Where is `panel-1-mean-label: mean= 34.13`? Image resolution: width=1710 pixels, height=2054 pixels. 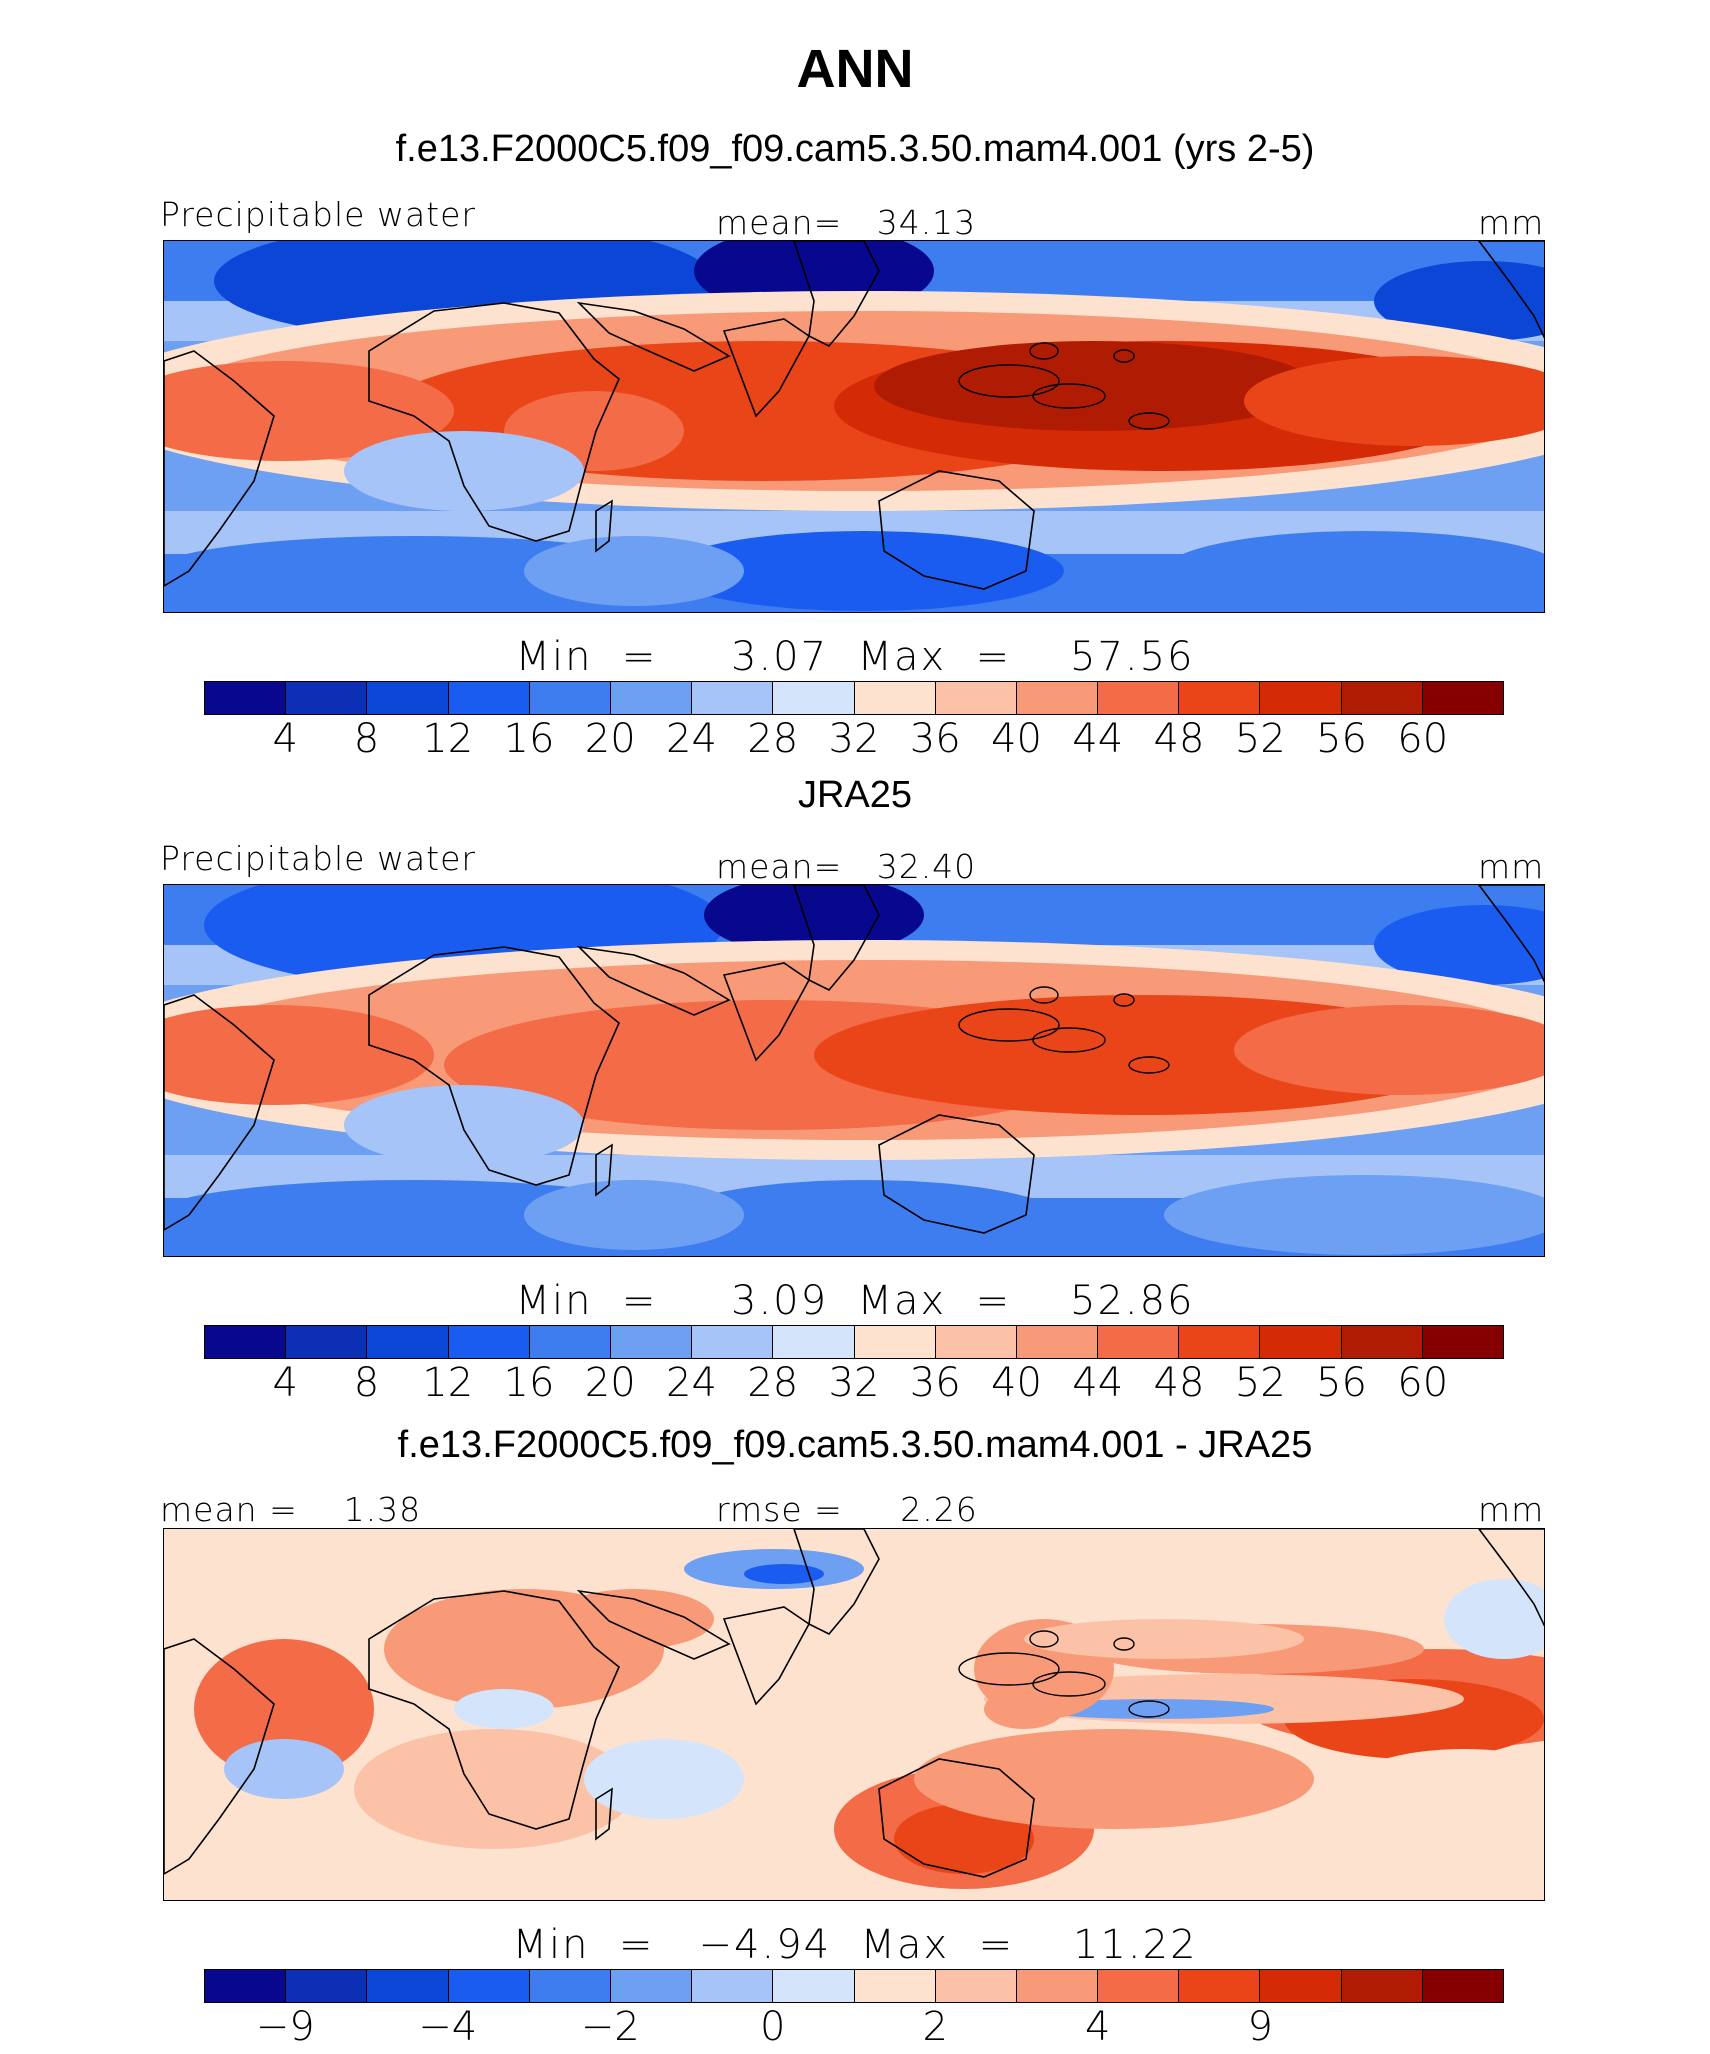
panel-1-mean-label: mean= 34.13 is located at coordinates (846, 222).